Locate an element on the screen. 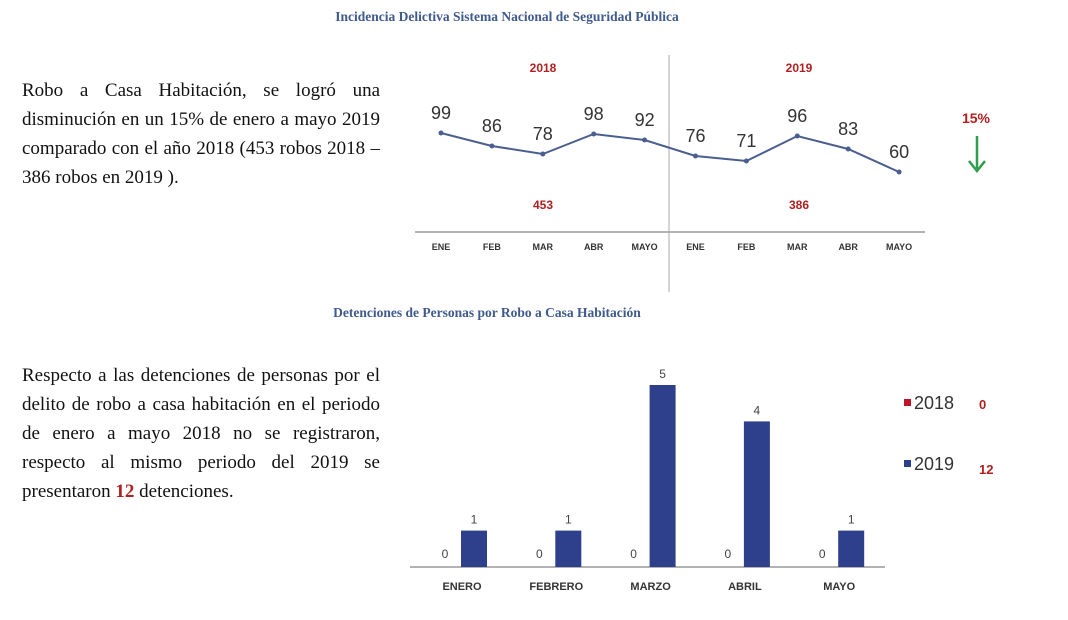 This screenshot has height=620, width=1068. arrow-down-icon is located at coordinates (977, 155).